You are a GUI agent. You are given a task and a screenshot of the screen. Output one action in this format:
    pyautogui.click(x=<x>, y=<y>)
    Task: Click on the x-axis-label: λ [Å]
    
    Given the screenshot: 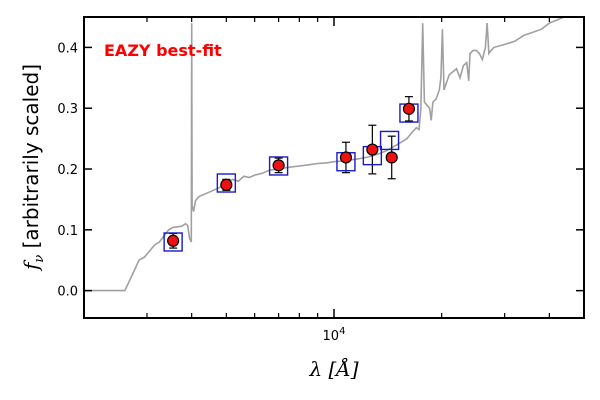 What is the action you would take?
    pyautogui.click(x=333, y=368)
    